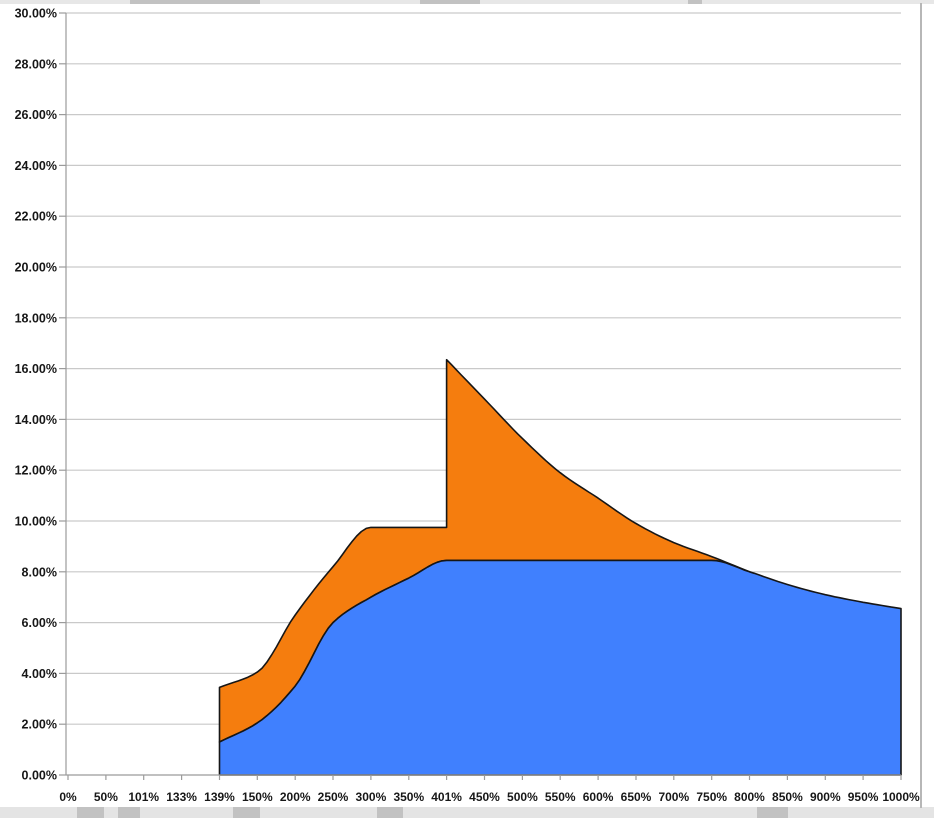  Describe the element at coordinates (901, 797) in the screenshot. I see `x-axis-label: 1000%` at that location.